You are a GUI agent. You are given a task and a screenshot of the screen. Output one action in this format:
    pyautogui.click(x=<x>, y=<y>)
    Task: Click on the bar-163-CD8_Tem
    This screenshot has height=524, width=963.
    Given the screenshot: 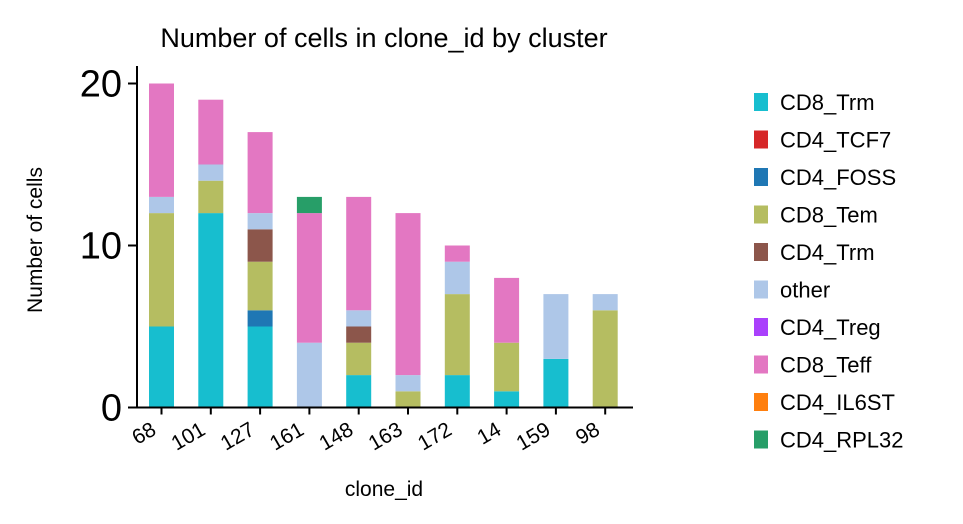 What is the action you would take?
    pyautogui.click(x=408, y=399)
    